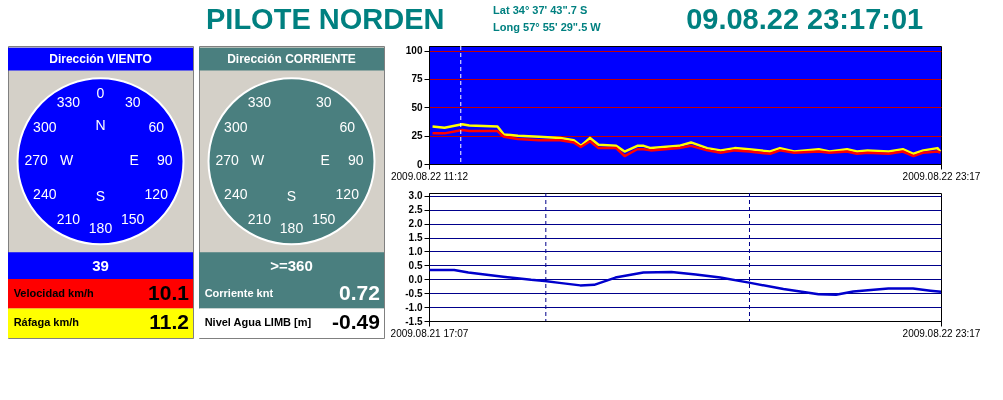 Image resolution: width=1003 pixels, height=400 pixels. I want to click on y-tick-label: 0.5, so click(415, 265).